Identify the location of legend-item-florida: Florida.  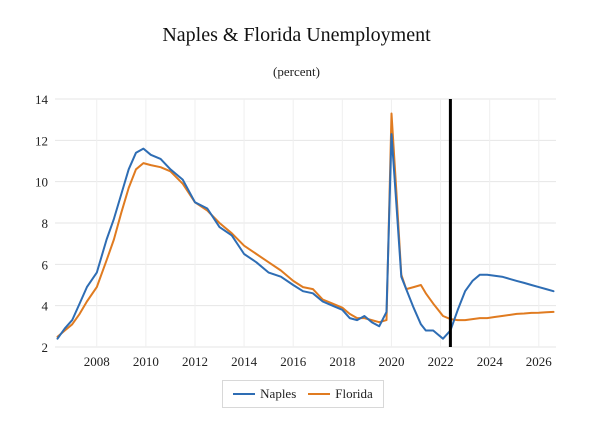
(340, 394).